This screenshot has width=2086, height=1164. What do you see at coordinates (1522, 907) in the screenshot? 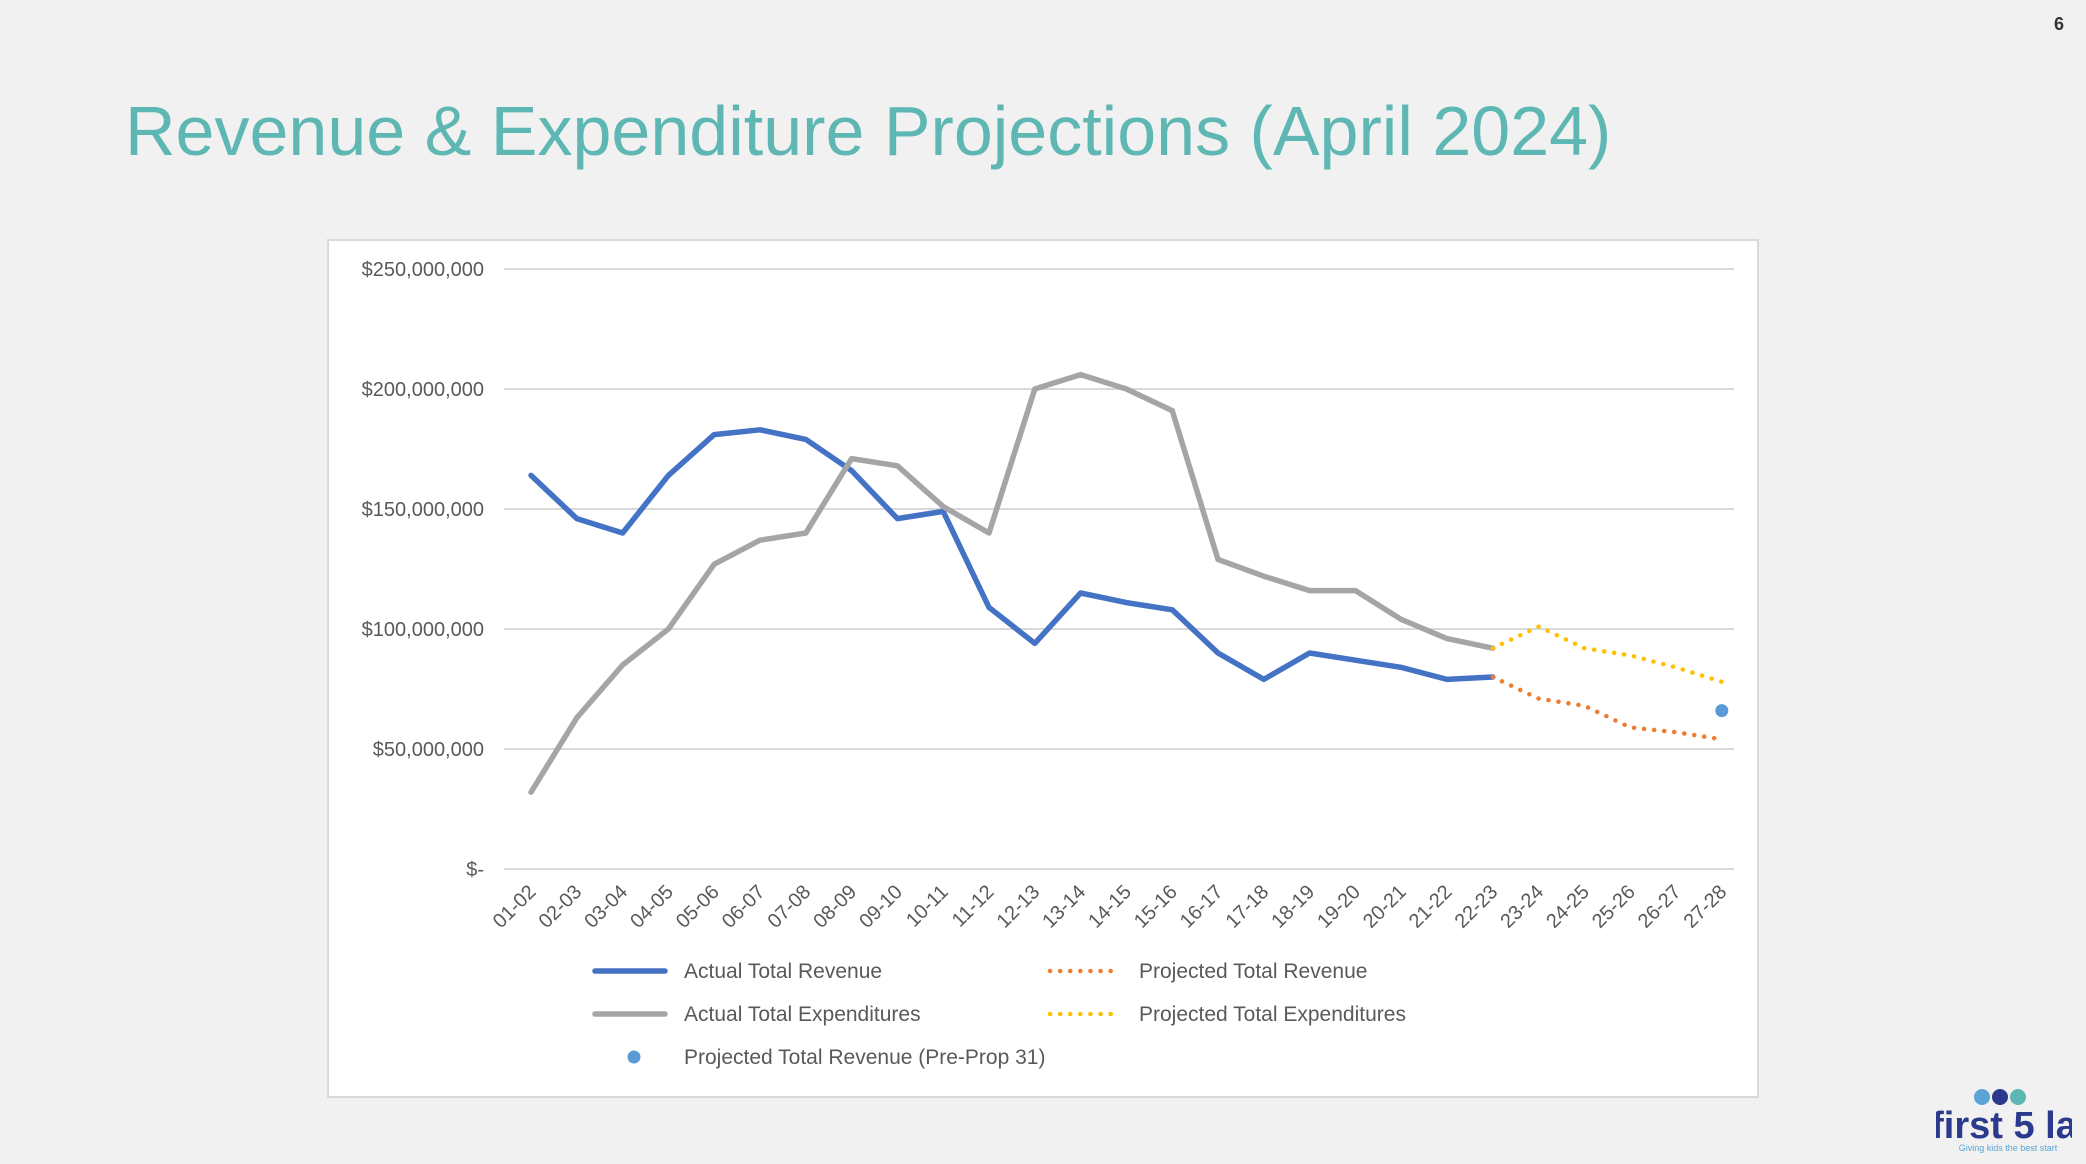
I see `x-tick-label: 23-24` at bounding box center [1522, 907].